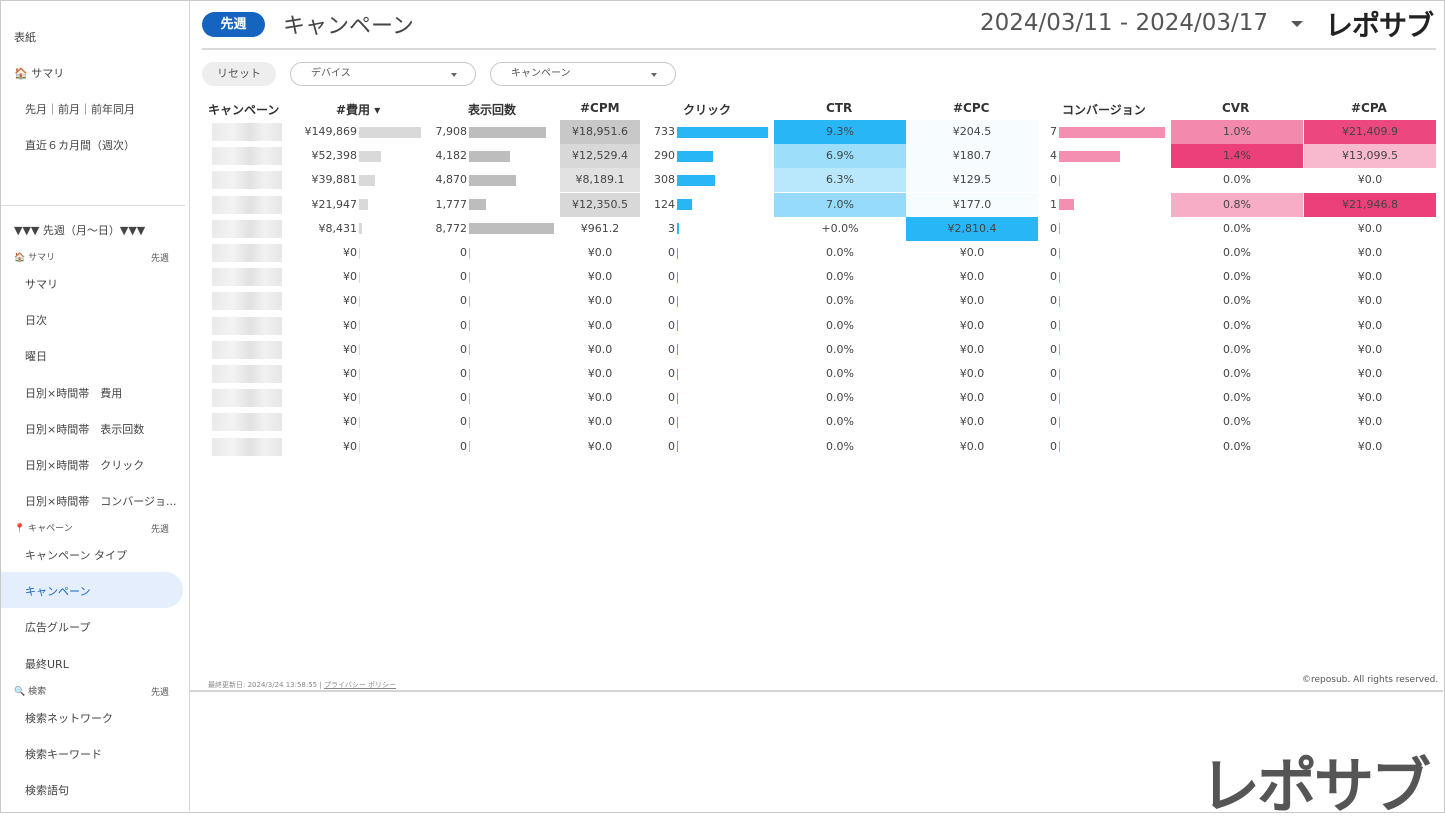 This screenshot has height=825, width=1445. What do you see at coordinates (47, 790) in the screenshot?
I see `sidebar-item-search-term: 検索語句` at bounding box center [47, 790].